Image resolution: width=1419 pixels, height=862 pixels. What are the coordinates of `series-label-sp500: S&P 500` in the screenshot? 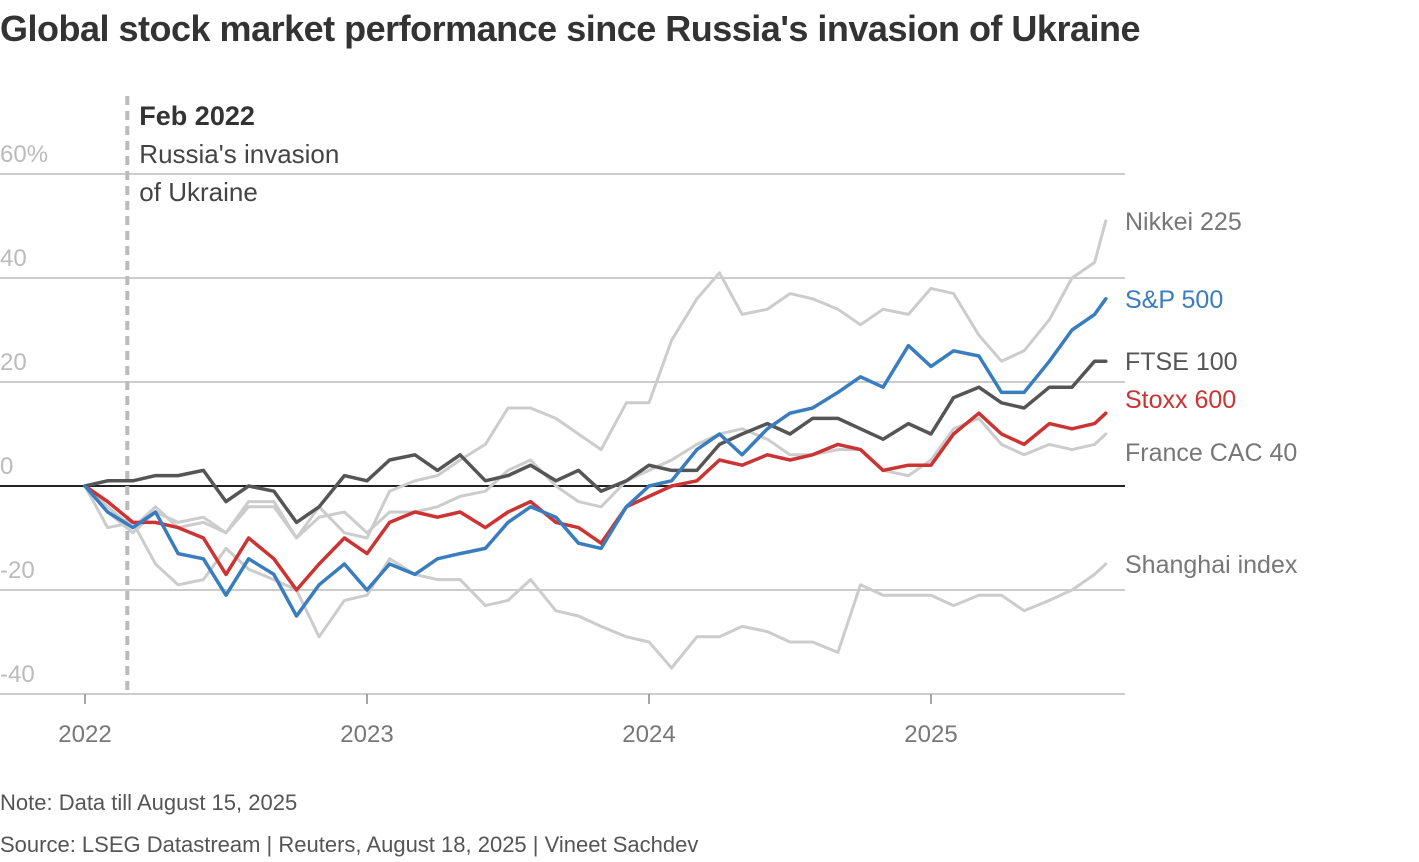 It's located at (1174, 300).